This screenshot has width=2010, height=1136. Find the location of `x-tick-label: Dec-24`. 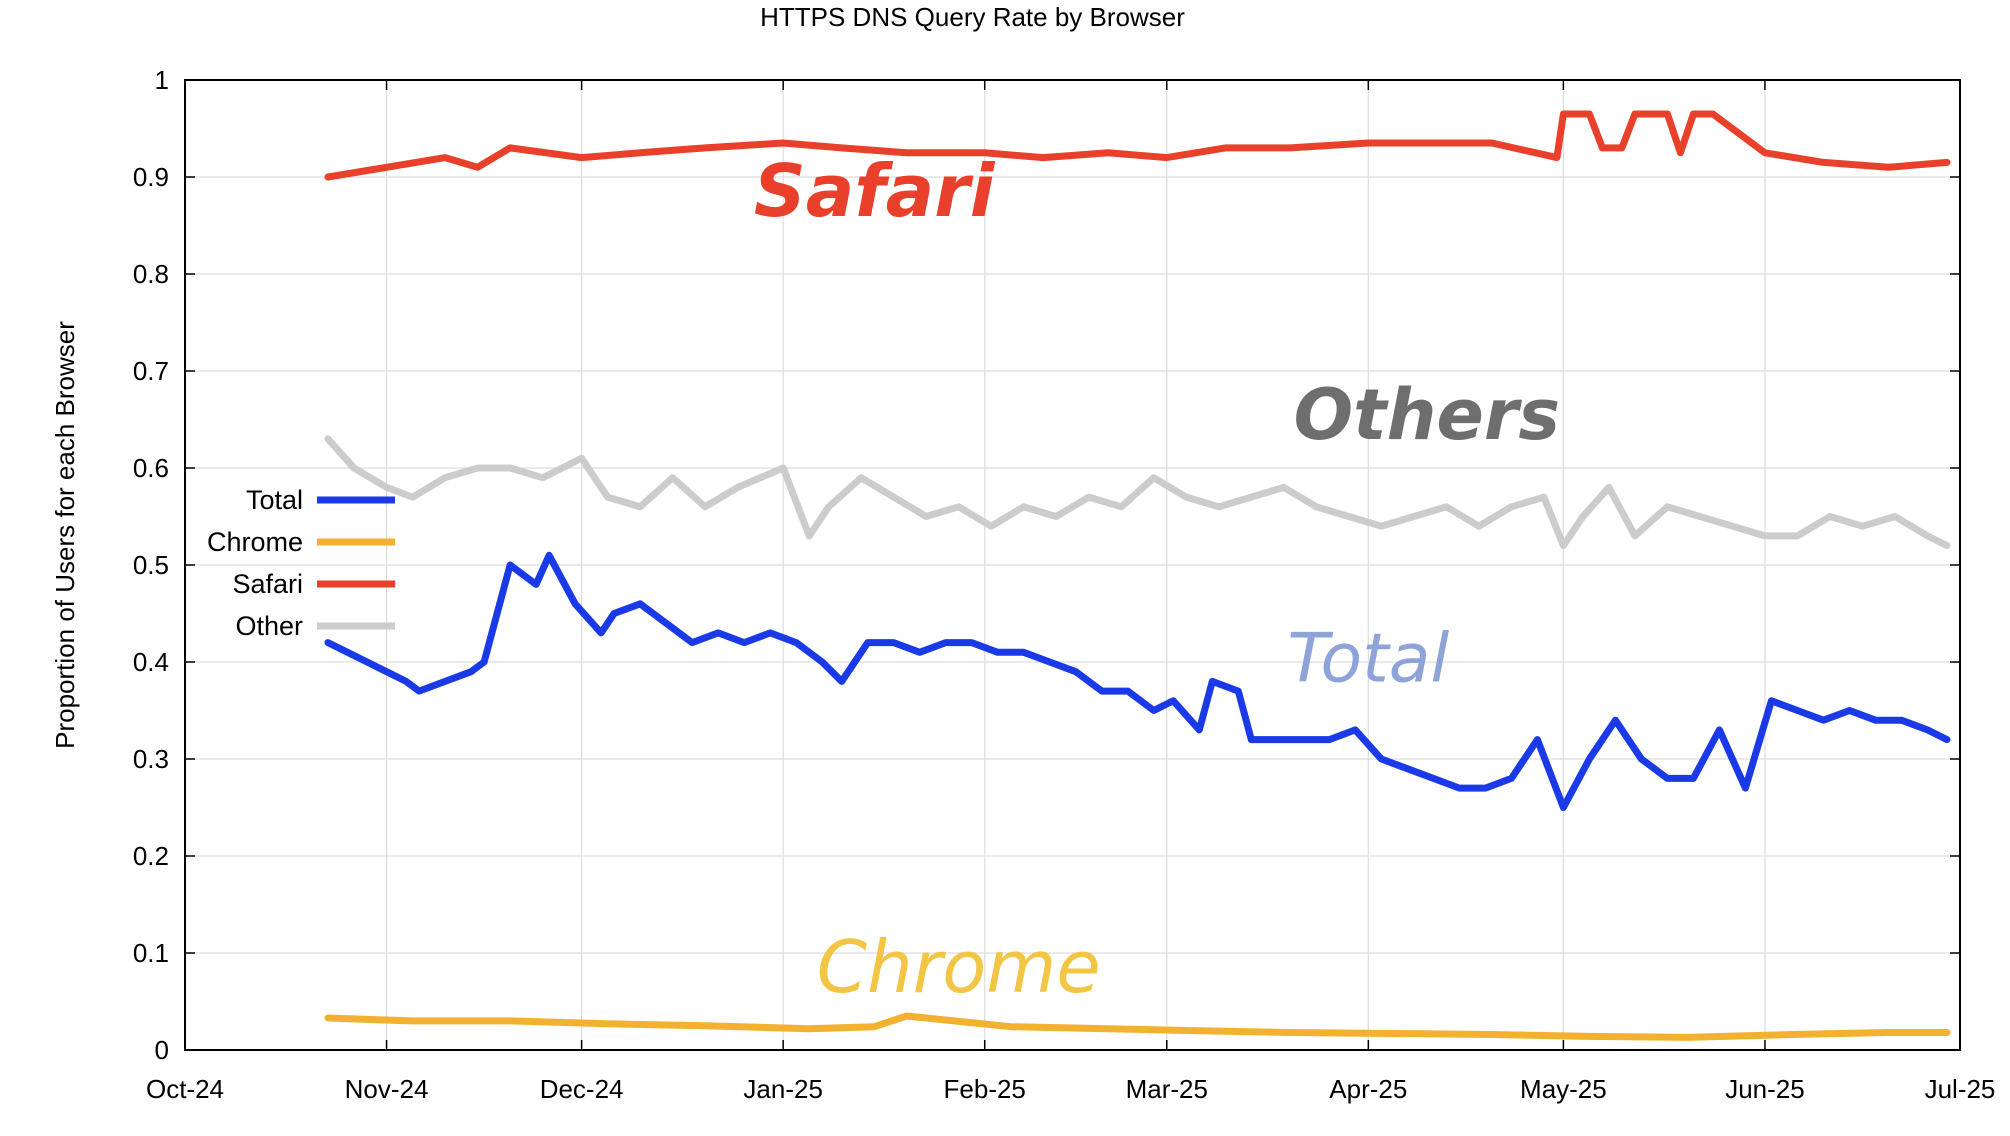

x-tick-label: Dec-24 is located at coordinates (582, 1089).